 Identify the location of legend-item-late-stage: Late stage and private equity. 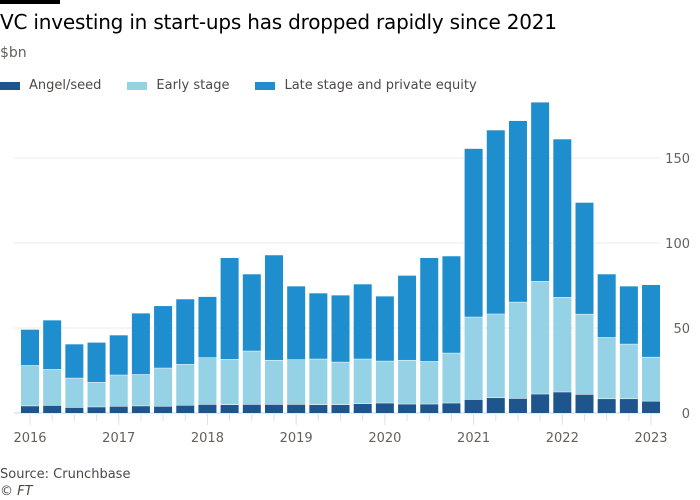
(366, 85).